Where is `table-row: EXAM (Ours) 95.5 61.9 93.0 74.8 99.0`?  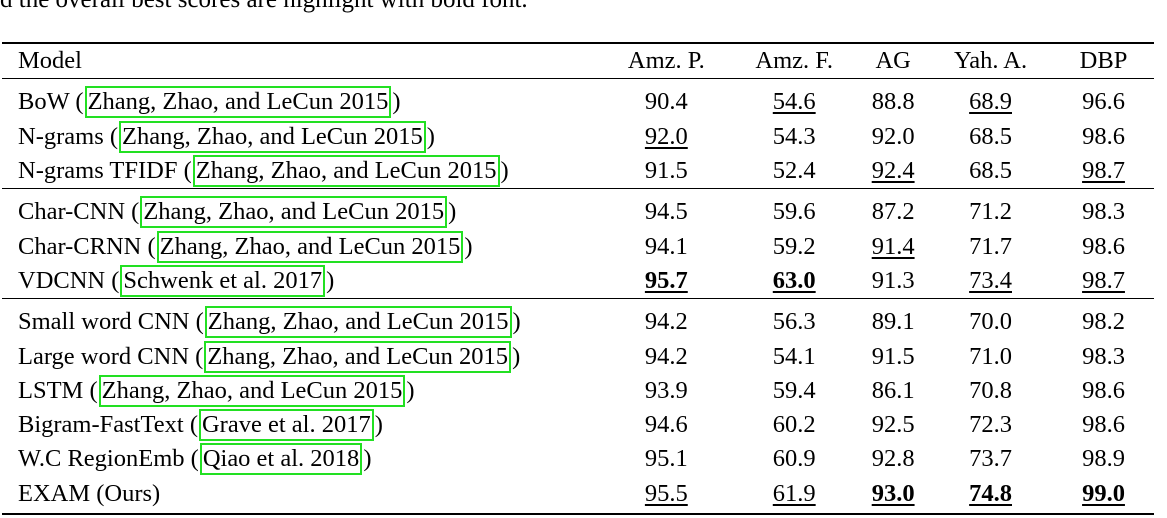
table-row: EXAM (Ours) 95.5 61.9 93.0 74.8 99.0 is located at coordinates (578, 495).